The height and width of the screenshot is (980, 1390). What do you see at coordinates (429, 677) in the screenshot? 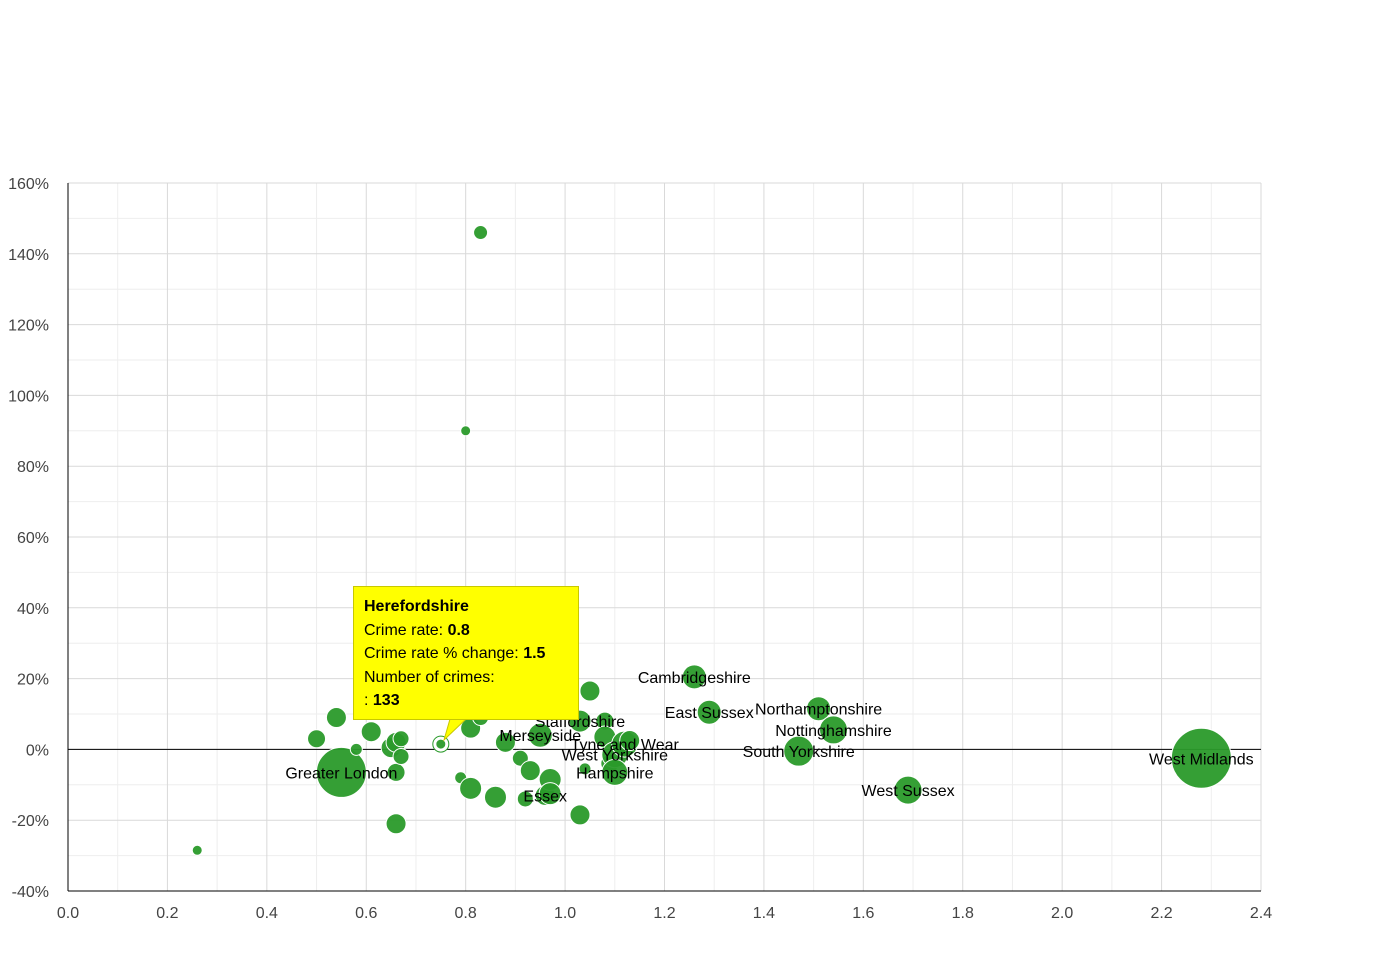
I see `tooltip-count-label: Number of crimes:` at bounding box center [429, 677].